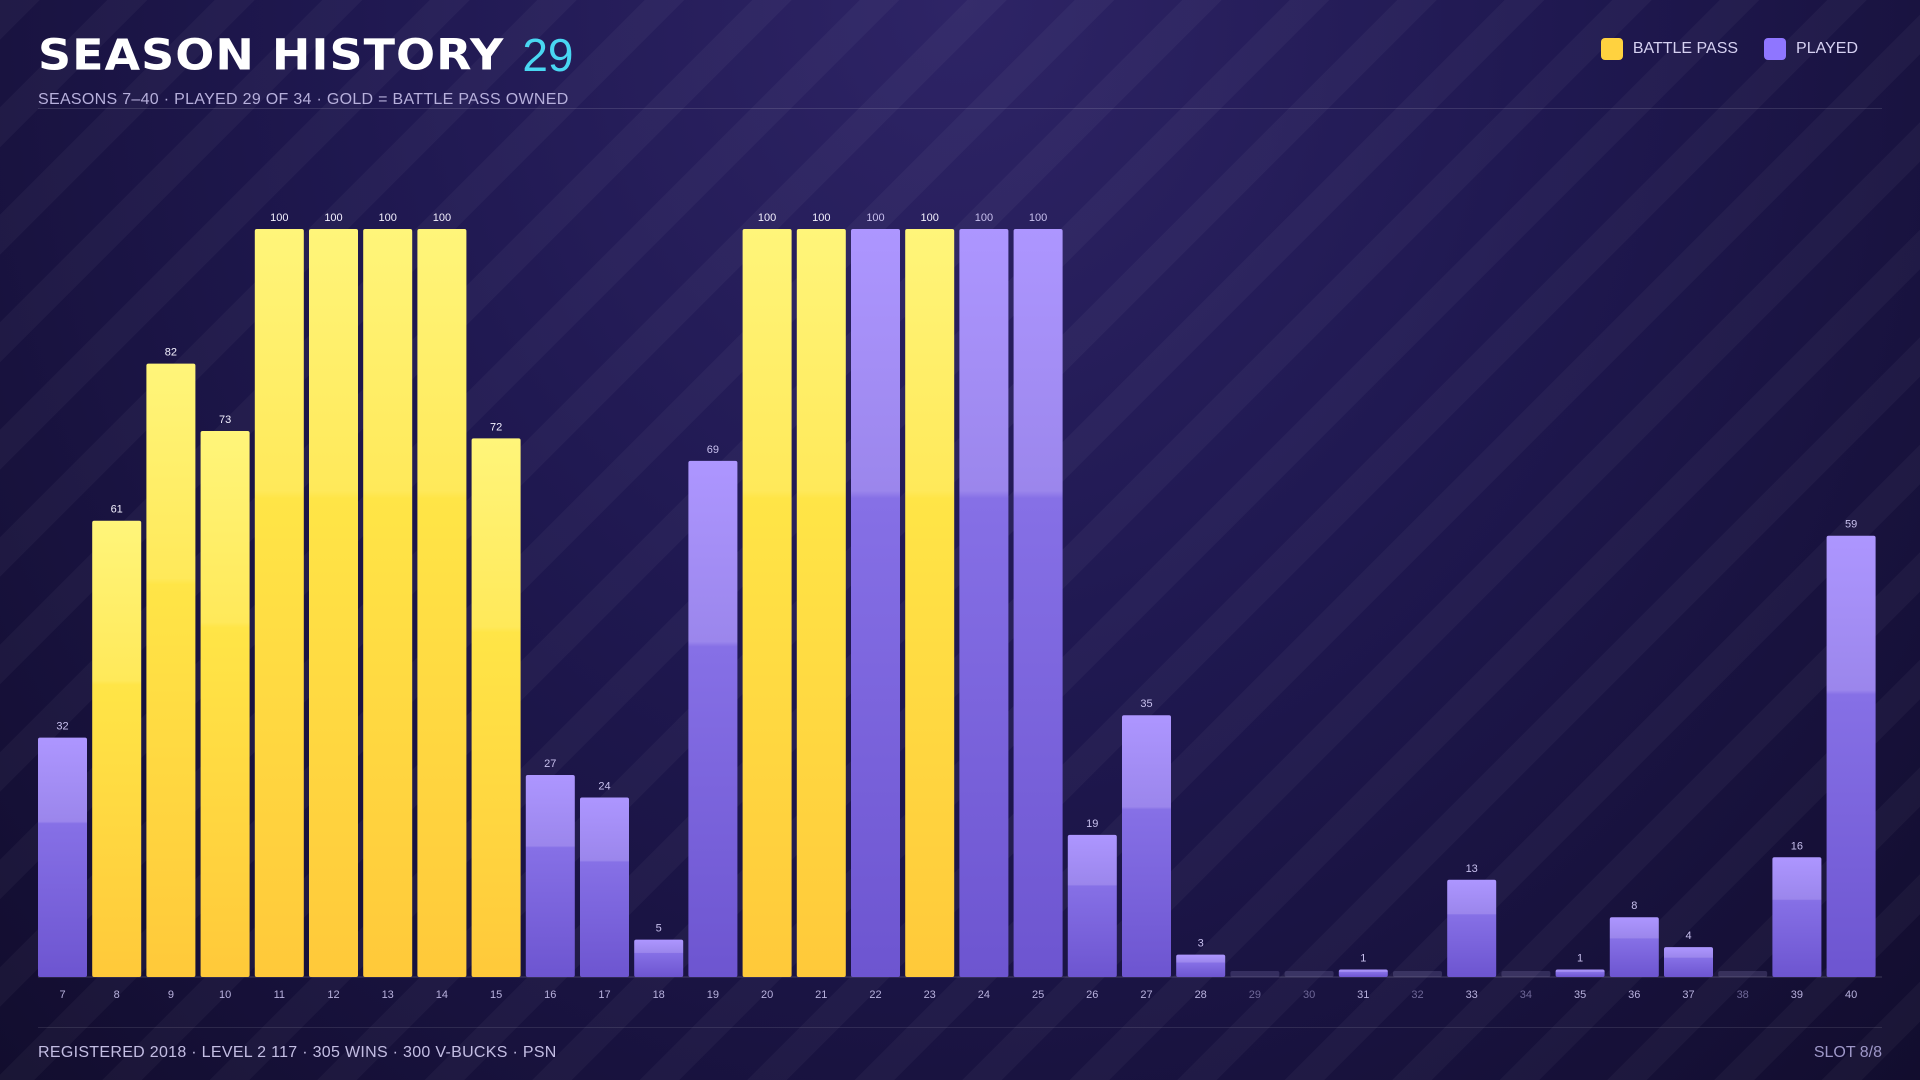 This screenshot has height=1080, width=1920. What do you see at coordinates (1201, 944) in the screenshot?
I see `value-label-season-28: 3` at bounding box center [1201, 944].